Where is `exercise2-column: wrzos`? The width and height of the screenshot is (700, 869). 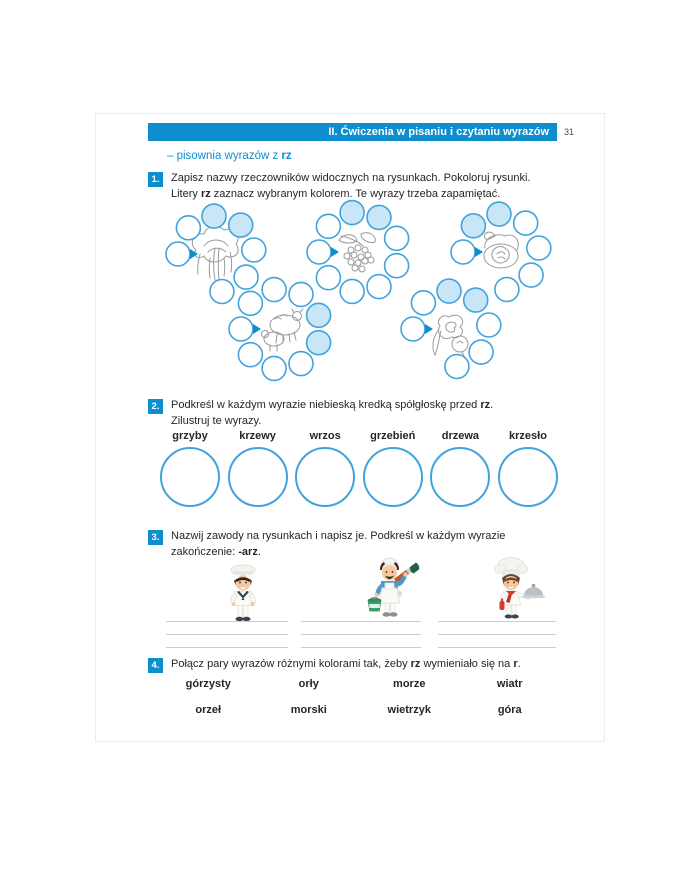 exercise2-column: wrzos is located at coordinates (325, 468).